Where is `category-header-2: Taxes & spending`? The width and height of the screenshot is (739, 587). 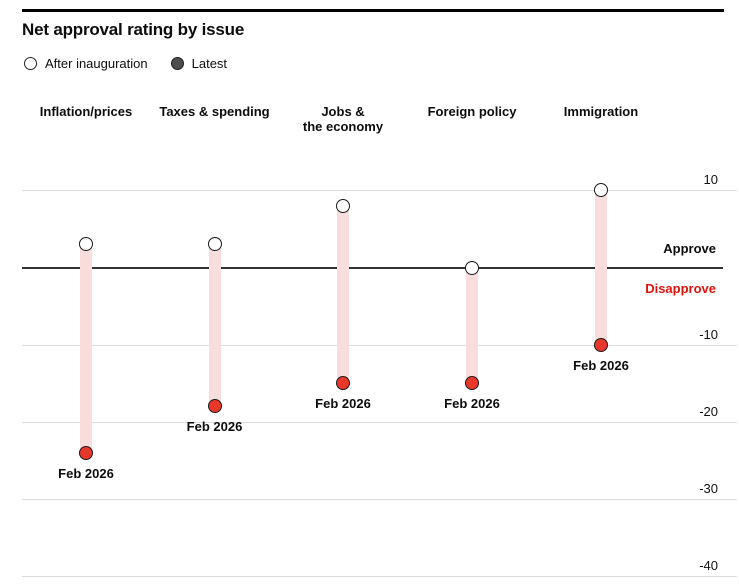 category-header-2: Taxes & spending is located at coordinates (214, 111).